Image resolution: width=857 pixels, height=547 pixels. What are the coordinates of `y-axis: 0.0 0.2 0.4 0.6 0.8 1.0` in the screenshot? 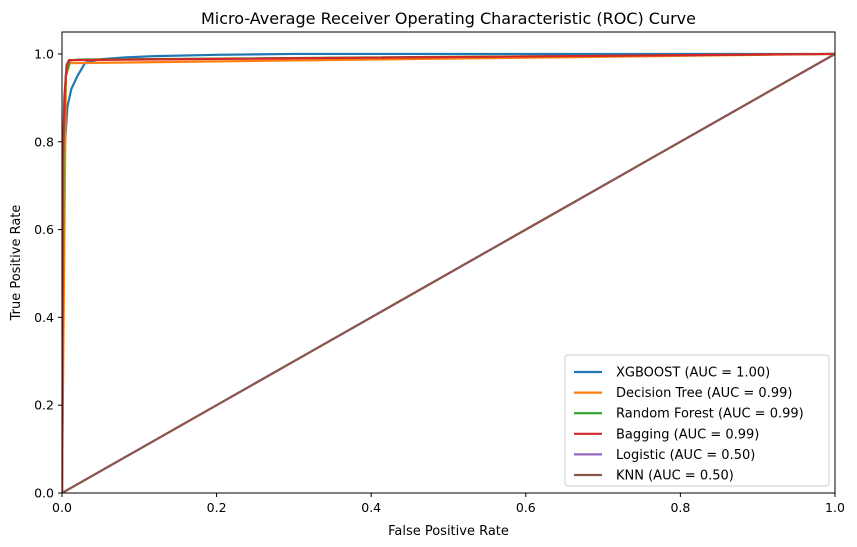 It's located at (48, 273).